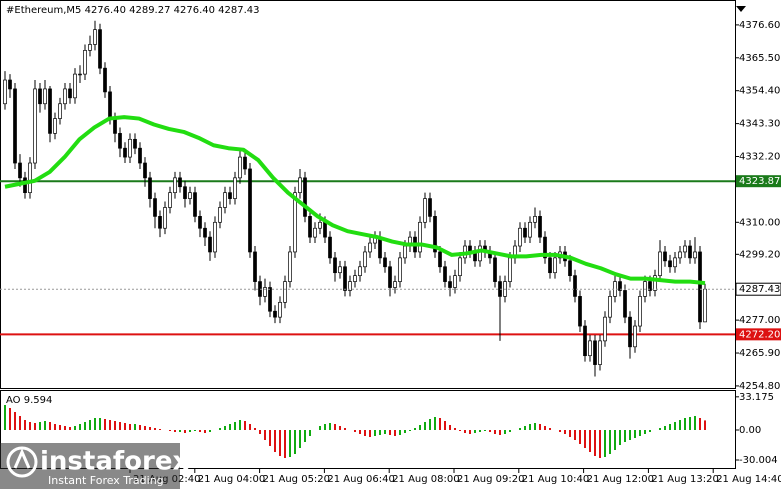  Describe the element at coordinates (296, 479) in the screenshot. I see `x-tick-label: 21 Aug 05:20` at that location.